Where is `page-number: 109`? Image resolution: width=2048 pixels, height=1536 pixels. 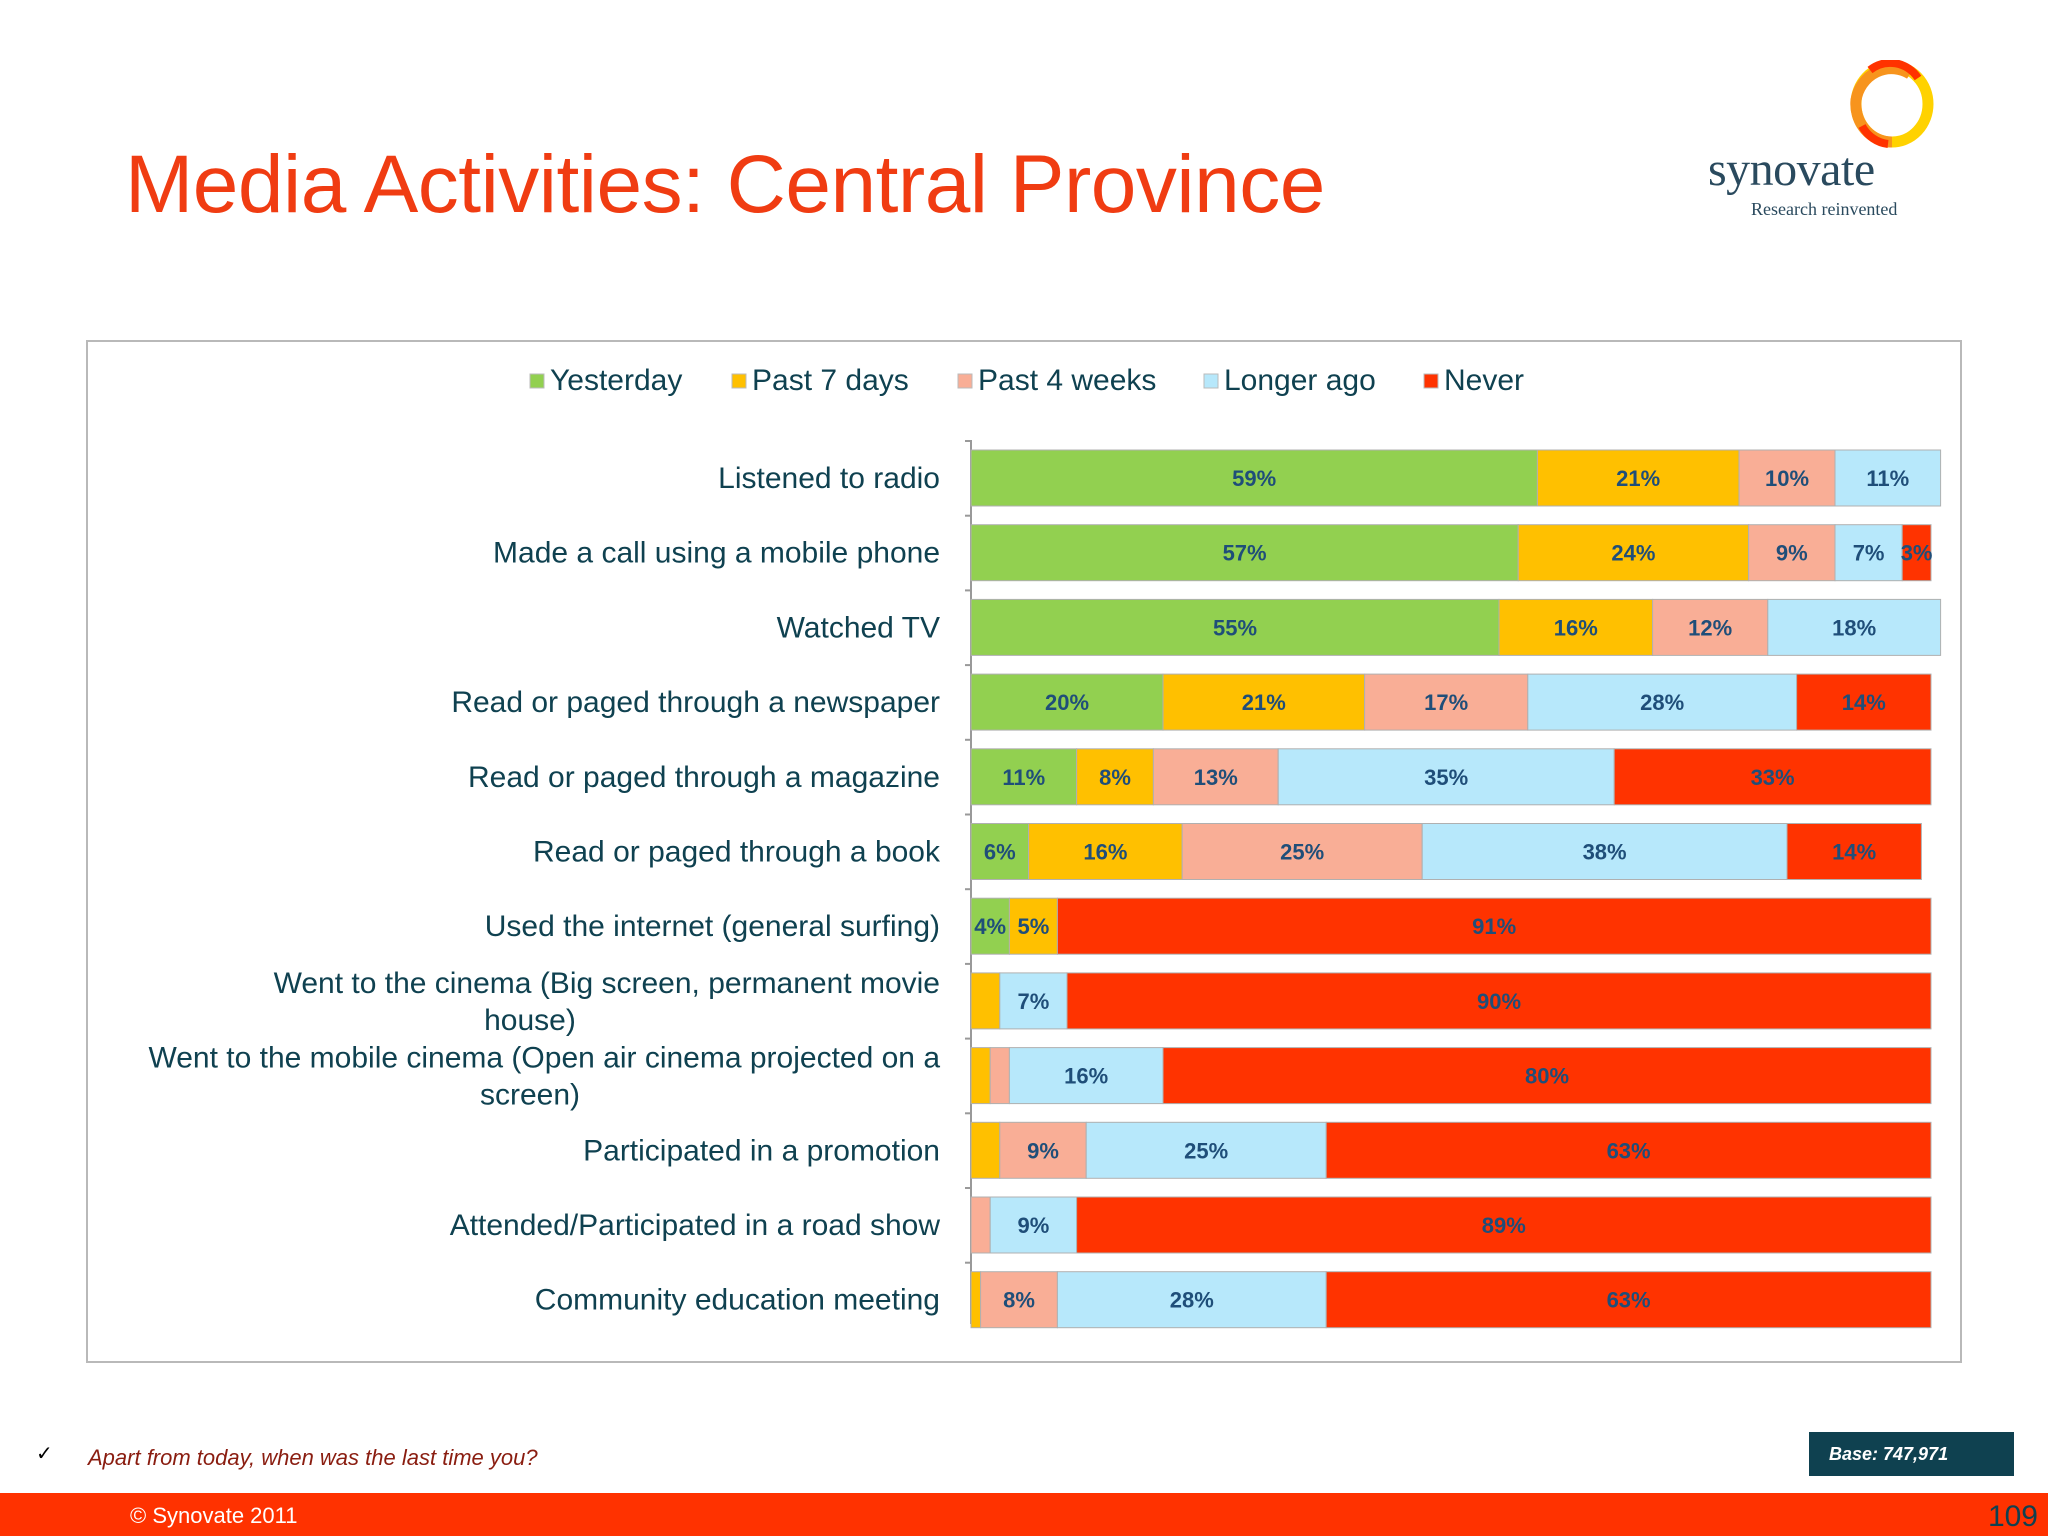
page-number: 109 is located at coordinates (2012, 1516).